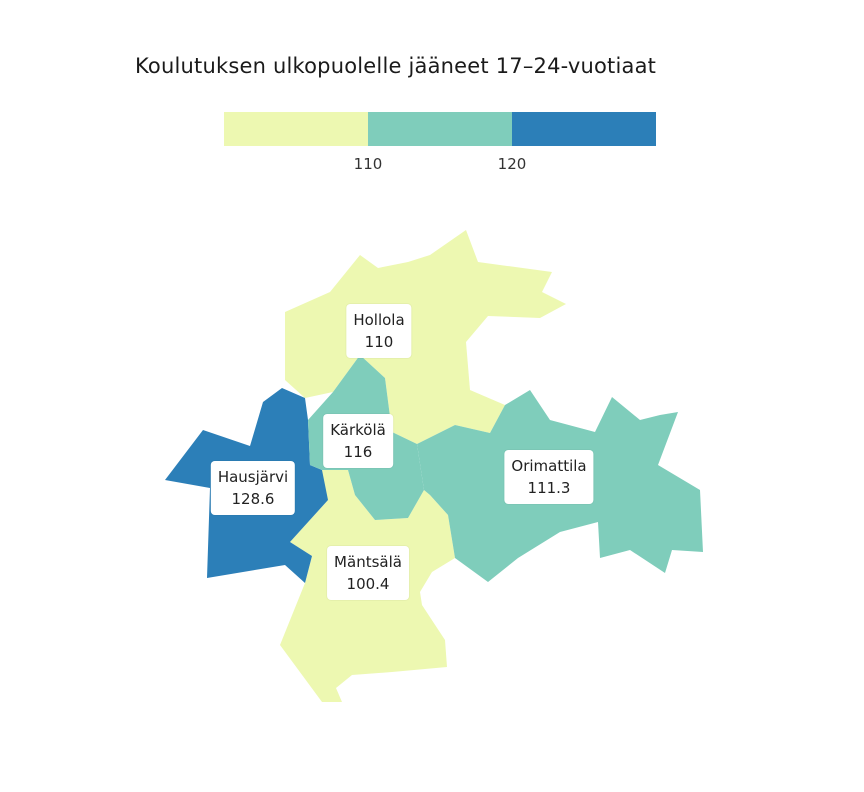  I want to click on color-legend, so click(440, 129).